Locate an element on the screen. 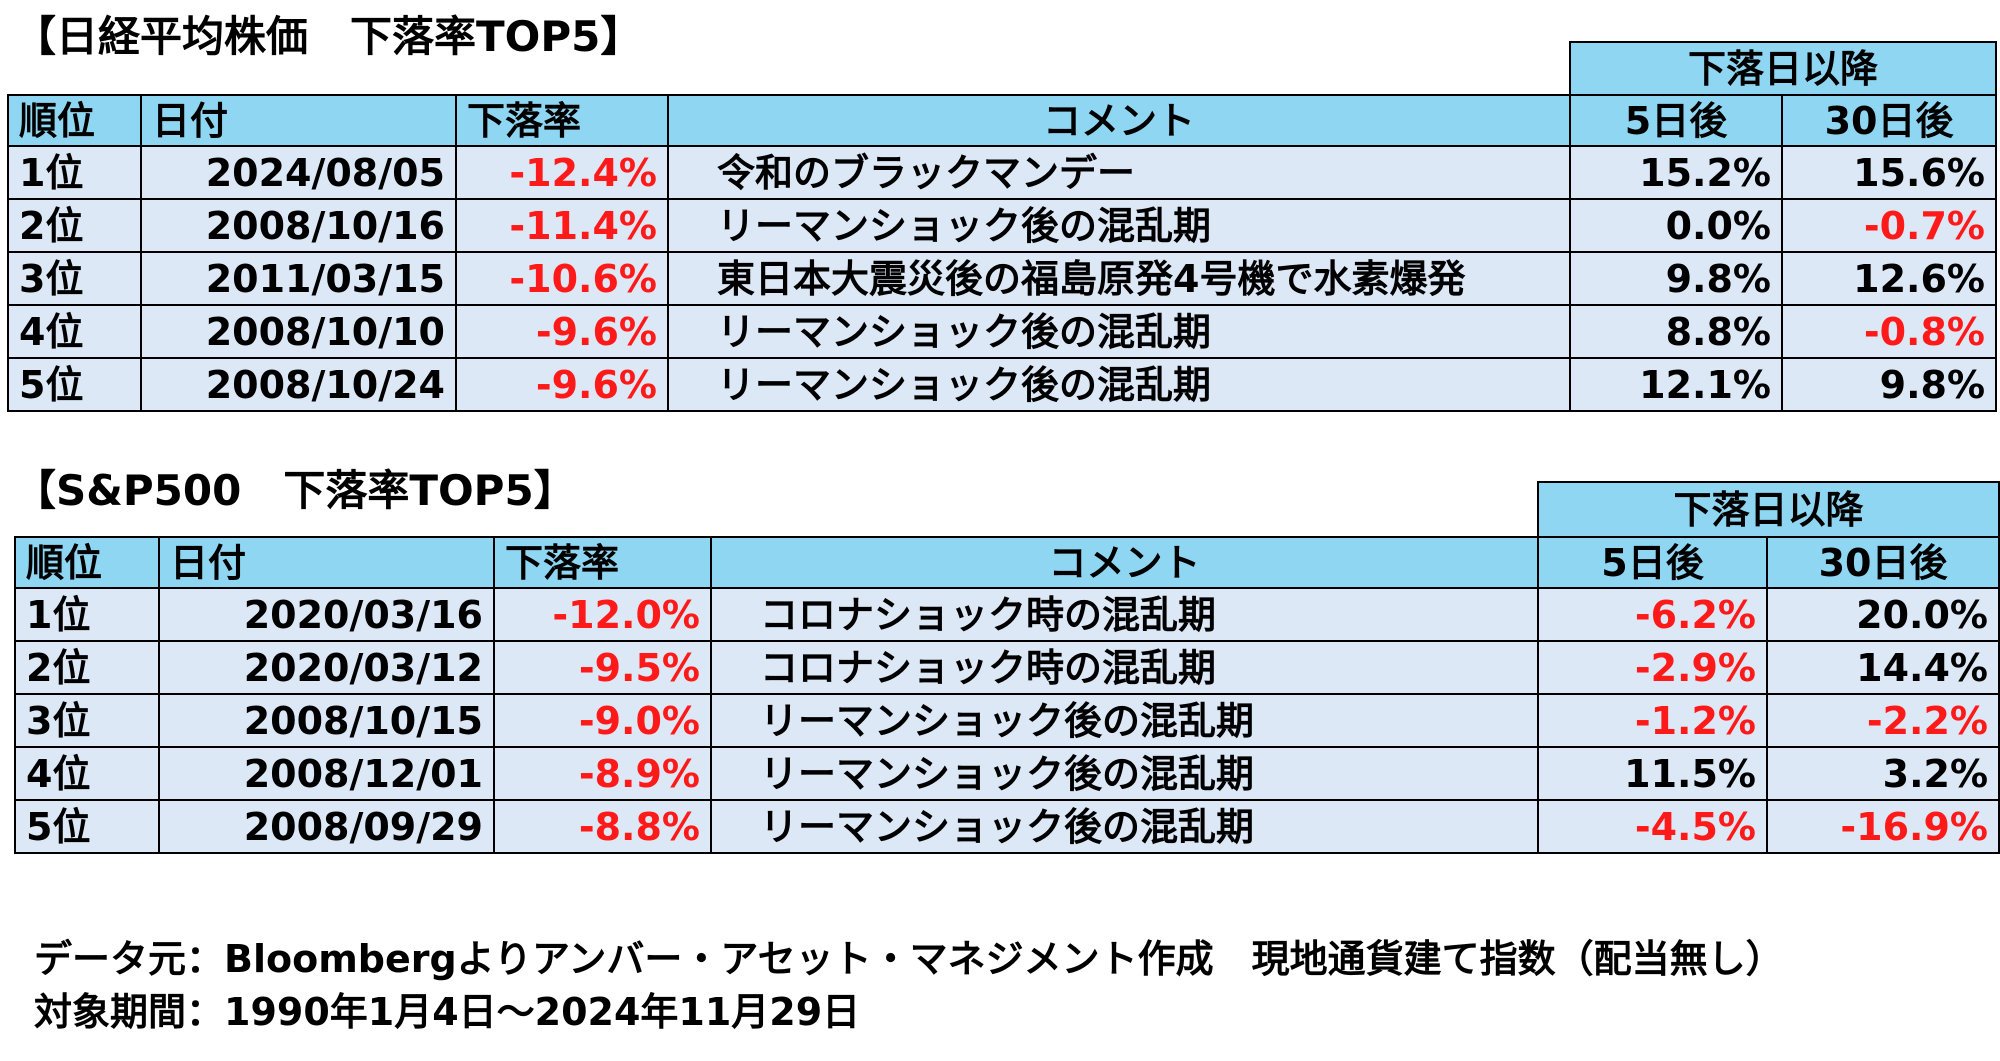  date-cell: 2008/10/16 is located at coordinates (298, 225).